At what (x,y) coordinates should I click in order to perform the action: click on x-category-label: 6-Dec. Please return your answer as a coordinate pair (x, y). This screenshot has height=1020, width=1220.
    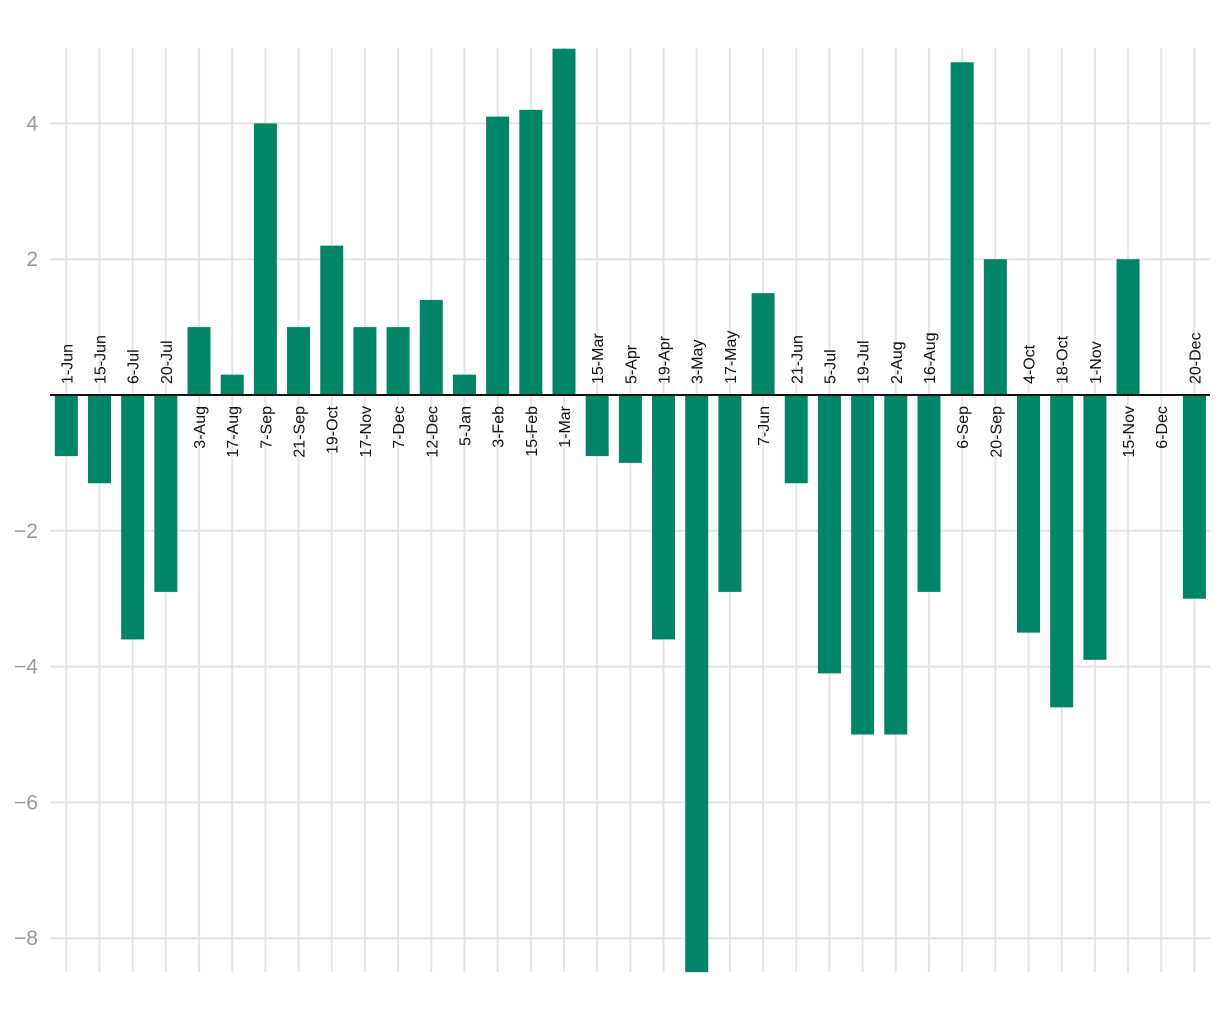
    Looking at the image, I should click on (1162, 427).